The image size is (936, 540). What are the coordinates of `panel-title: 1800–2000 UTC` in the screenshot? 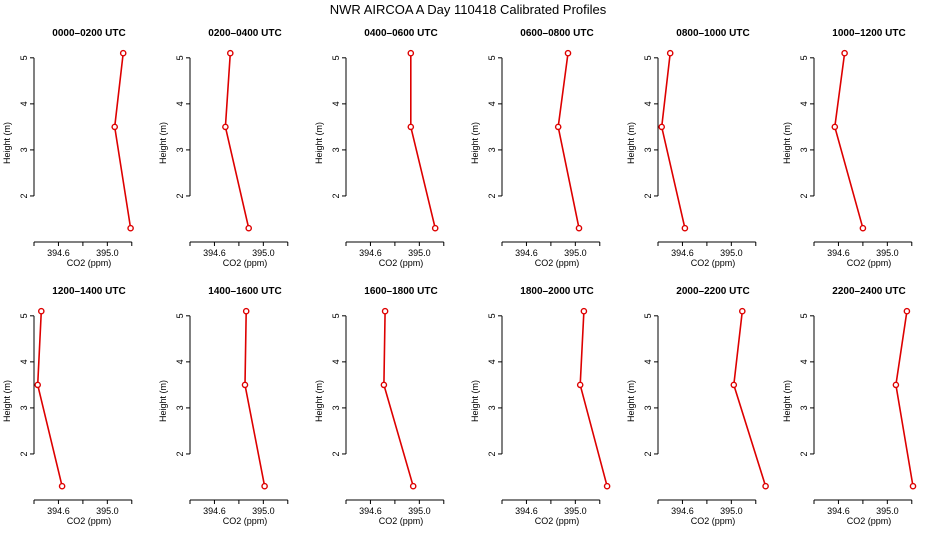 It's located at (556, 291).